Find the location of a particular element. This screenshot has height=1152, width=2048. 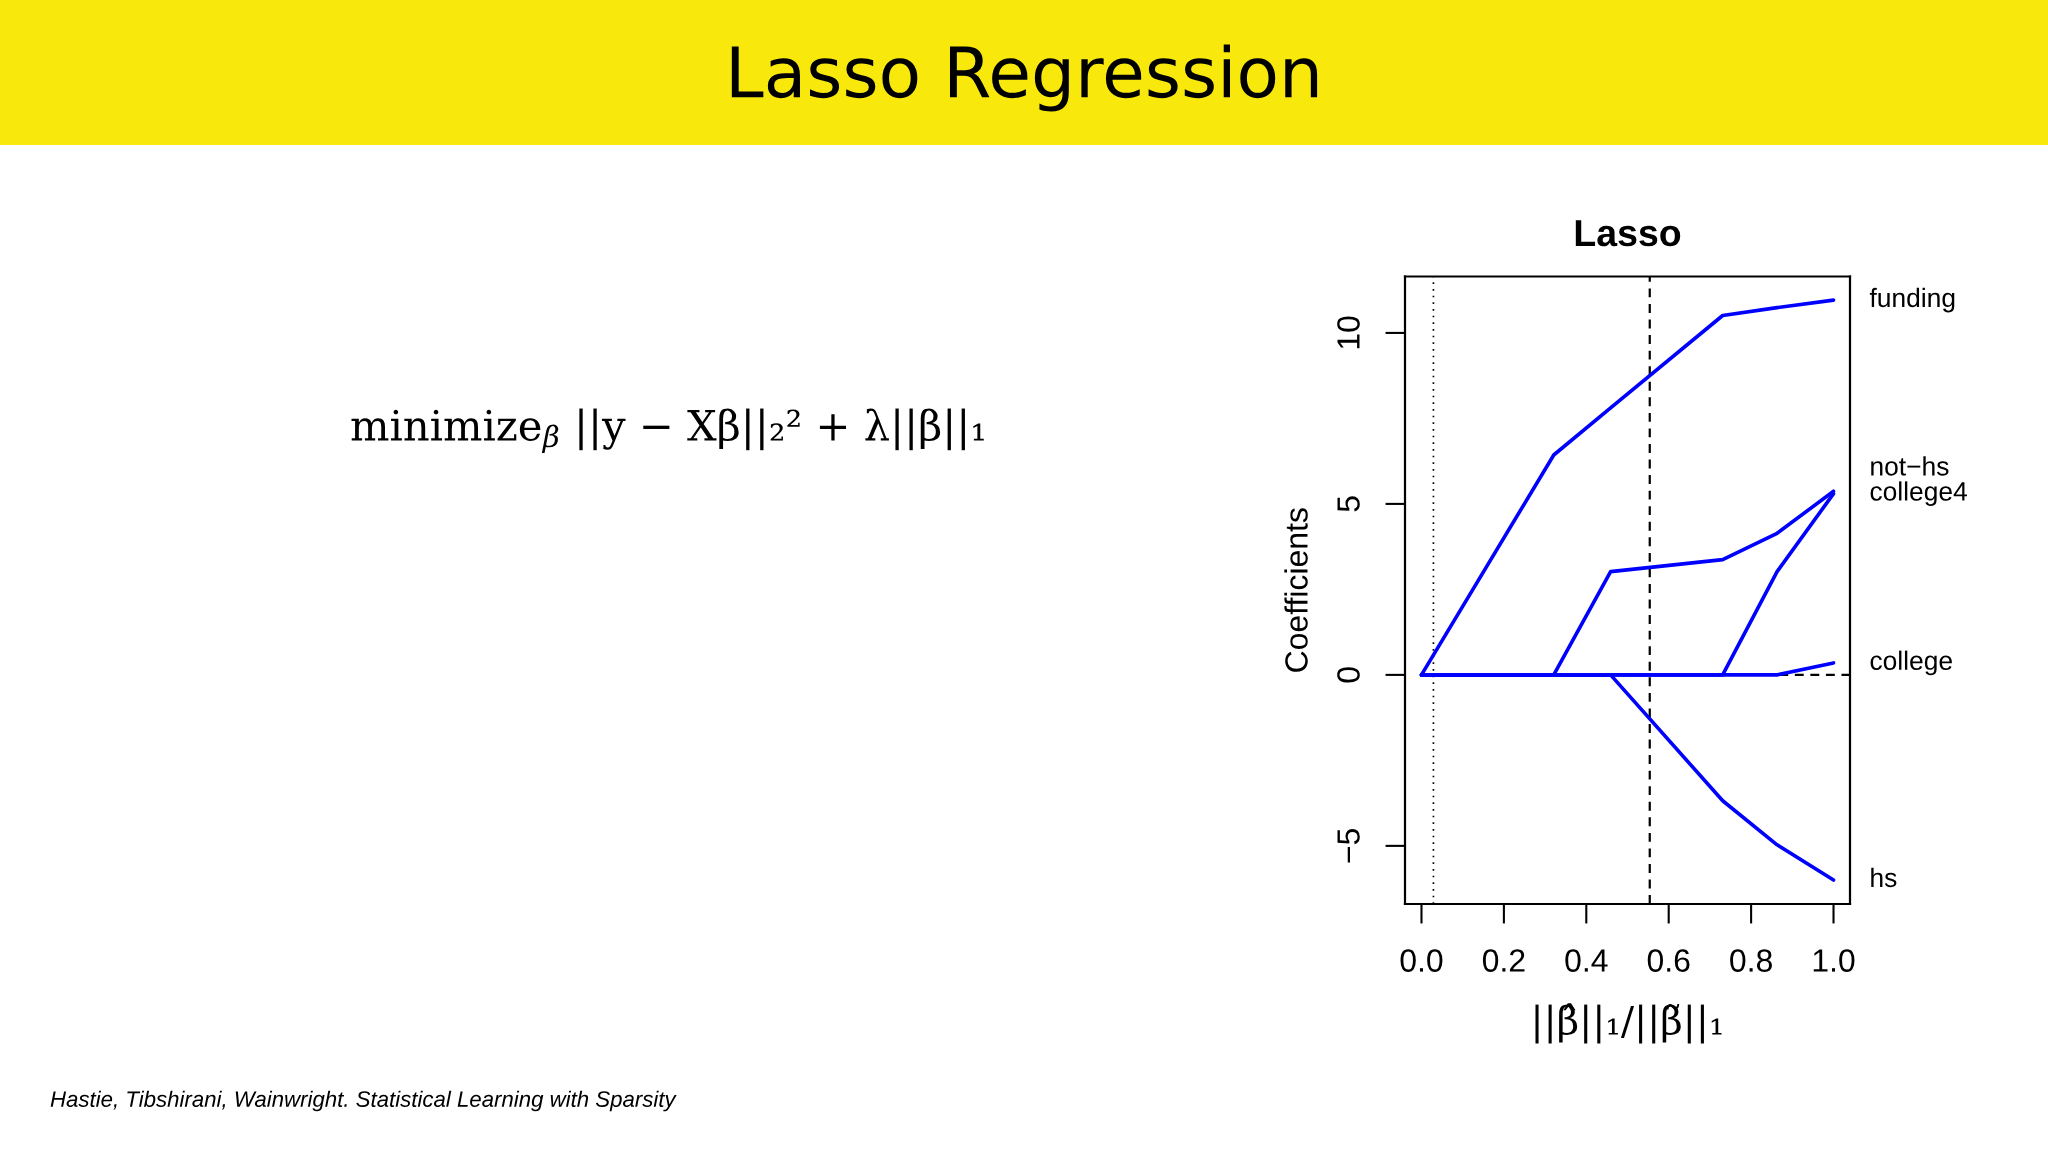

y-tick-label: 0 is located at coordinates (1348, 675).